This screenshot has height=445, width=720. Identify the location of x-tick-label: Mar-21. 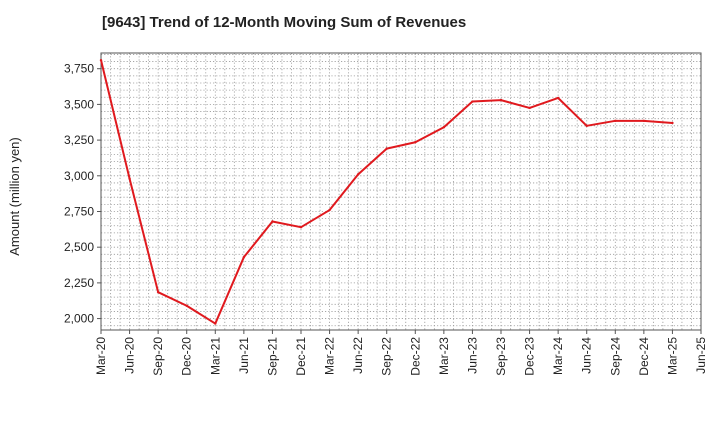
(215, 356).